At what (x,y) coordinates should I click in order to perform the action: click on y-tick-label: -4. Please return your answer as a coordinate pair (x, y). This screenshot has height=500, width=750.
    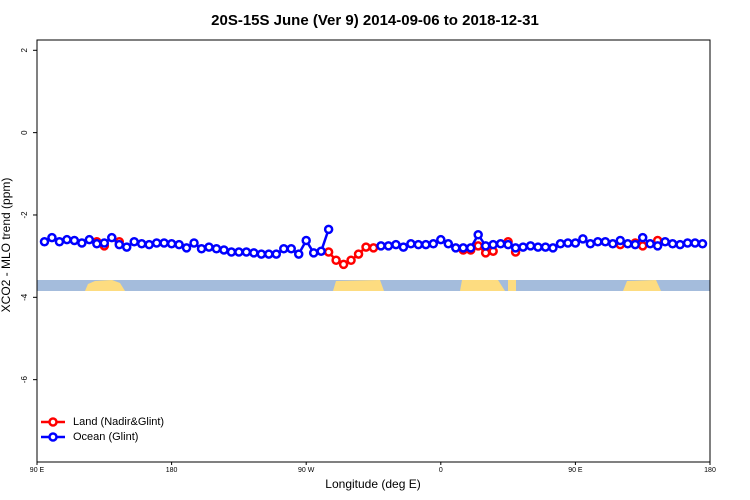
    Looking at the image, I should click on (24, 297).